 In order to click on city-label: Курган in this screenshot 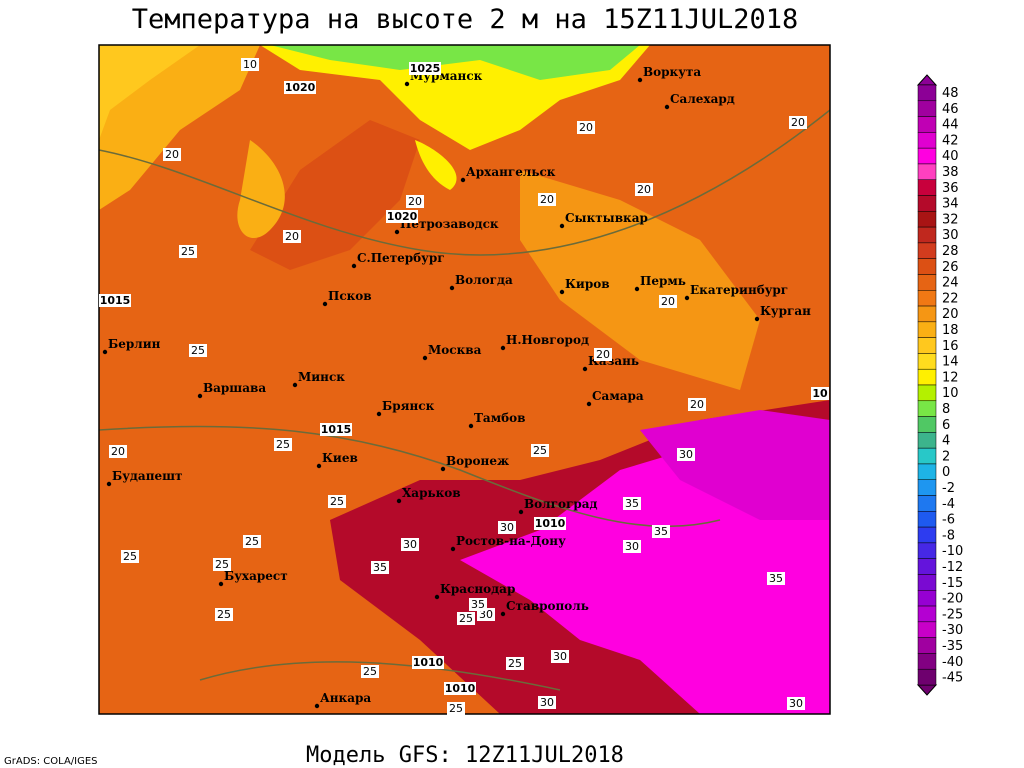, I will do `click(785, 311)`.